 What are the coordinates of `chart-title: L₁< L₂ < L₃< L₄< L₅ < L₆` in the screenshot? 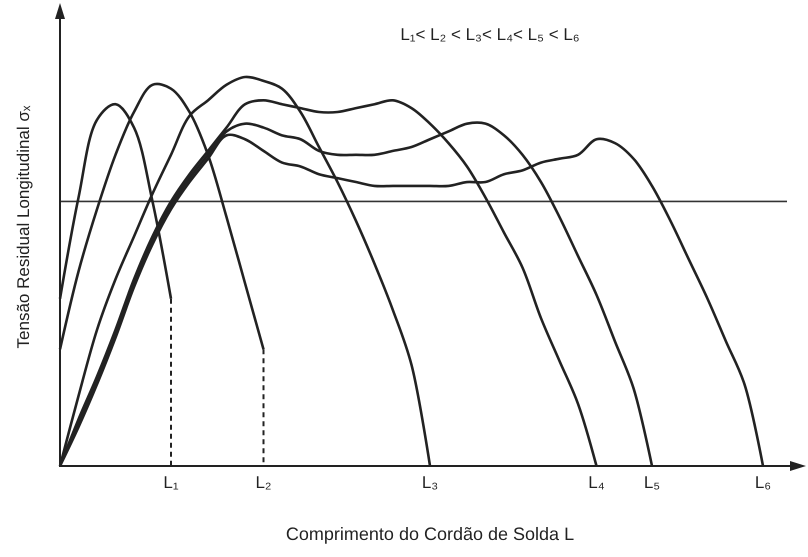 It's located at (490, 34).